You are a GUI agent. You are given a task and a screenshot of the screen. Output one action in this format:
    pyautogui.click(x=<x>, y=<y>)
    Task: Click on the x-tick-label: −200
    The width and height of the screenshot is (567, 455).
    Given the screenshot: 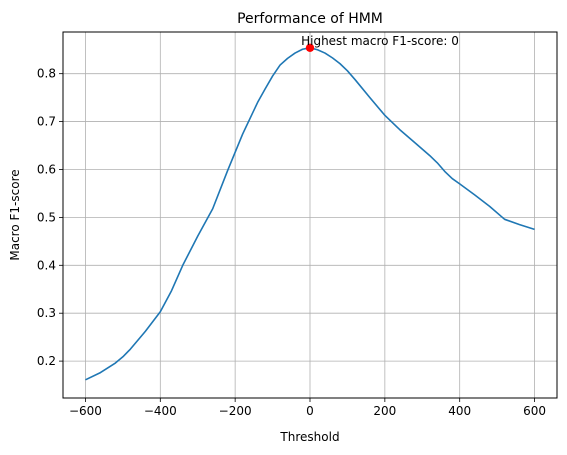 What is the action you would take?
    pyautogui.click(x=235, y=411)
    